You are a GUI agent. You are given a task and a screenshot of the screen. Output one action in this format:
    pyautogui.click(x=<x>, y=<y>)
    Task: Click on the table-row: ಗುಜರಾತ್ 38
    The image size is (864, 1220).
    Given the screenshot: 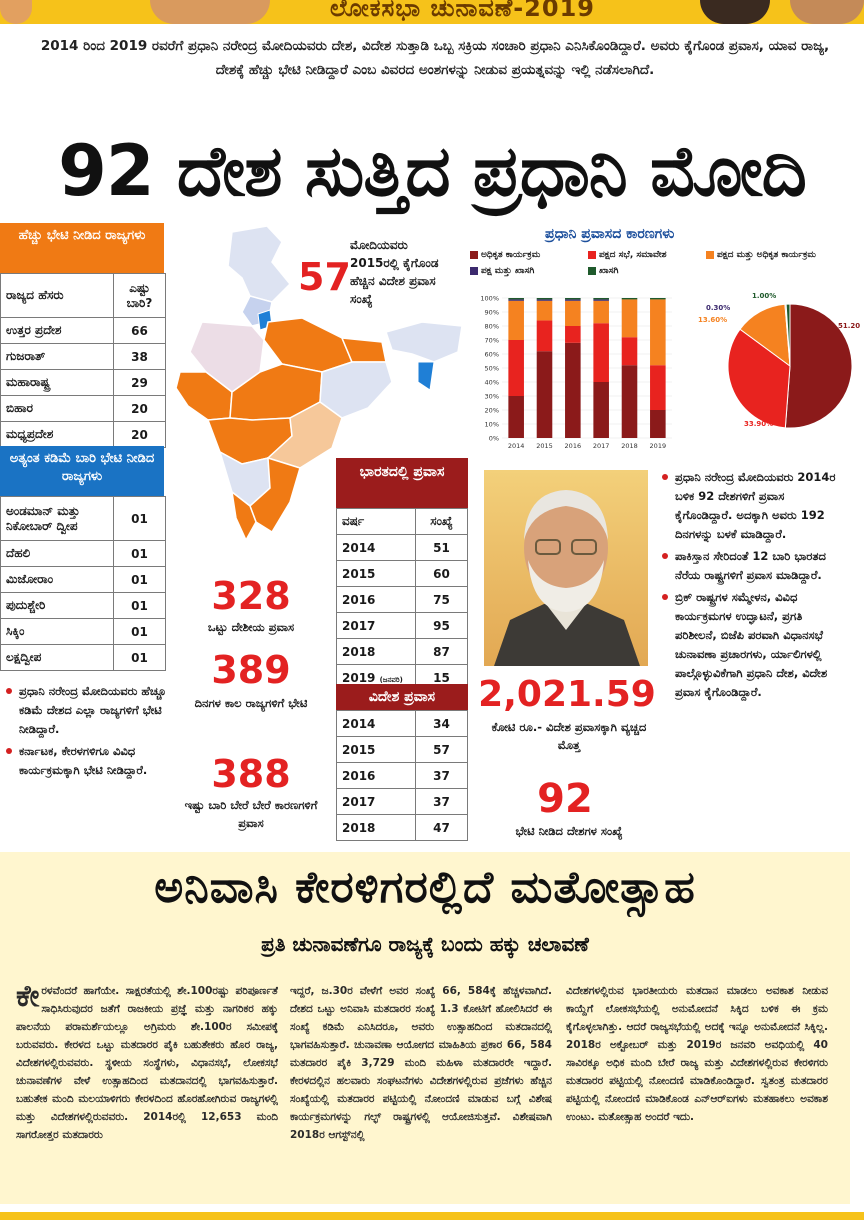 What is the action you would take?
    pyautogui.click(x=83, y=356)
    